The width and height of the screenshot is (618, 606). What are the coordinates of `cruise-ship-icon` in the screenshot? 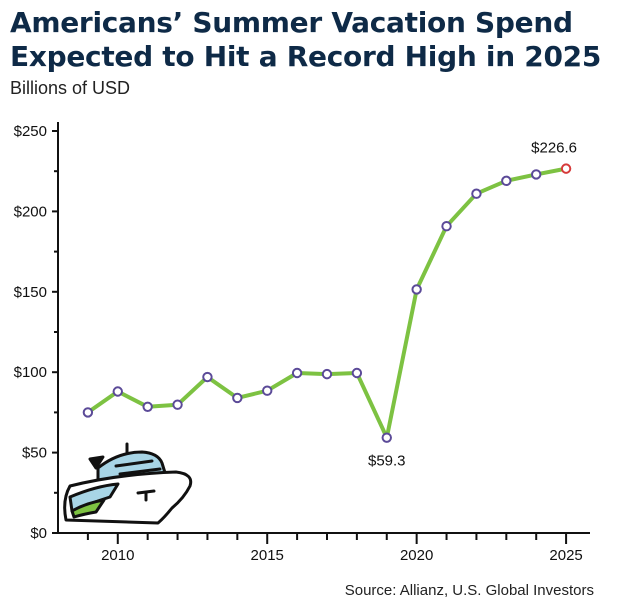 It's located at (128, 483).